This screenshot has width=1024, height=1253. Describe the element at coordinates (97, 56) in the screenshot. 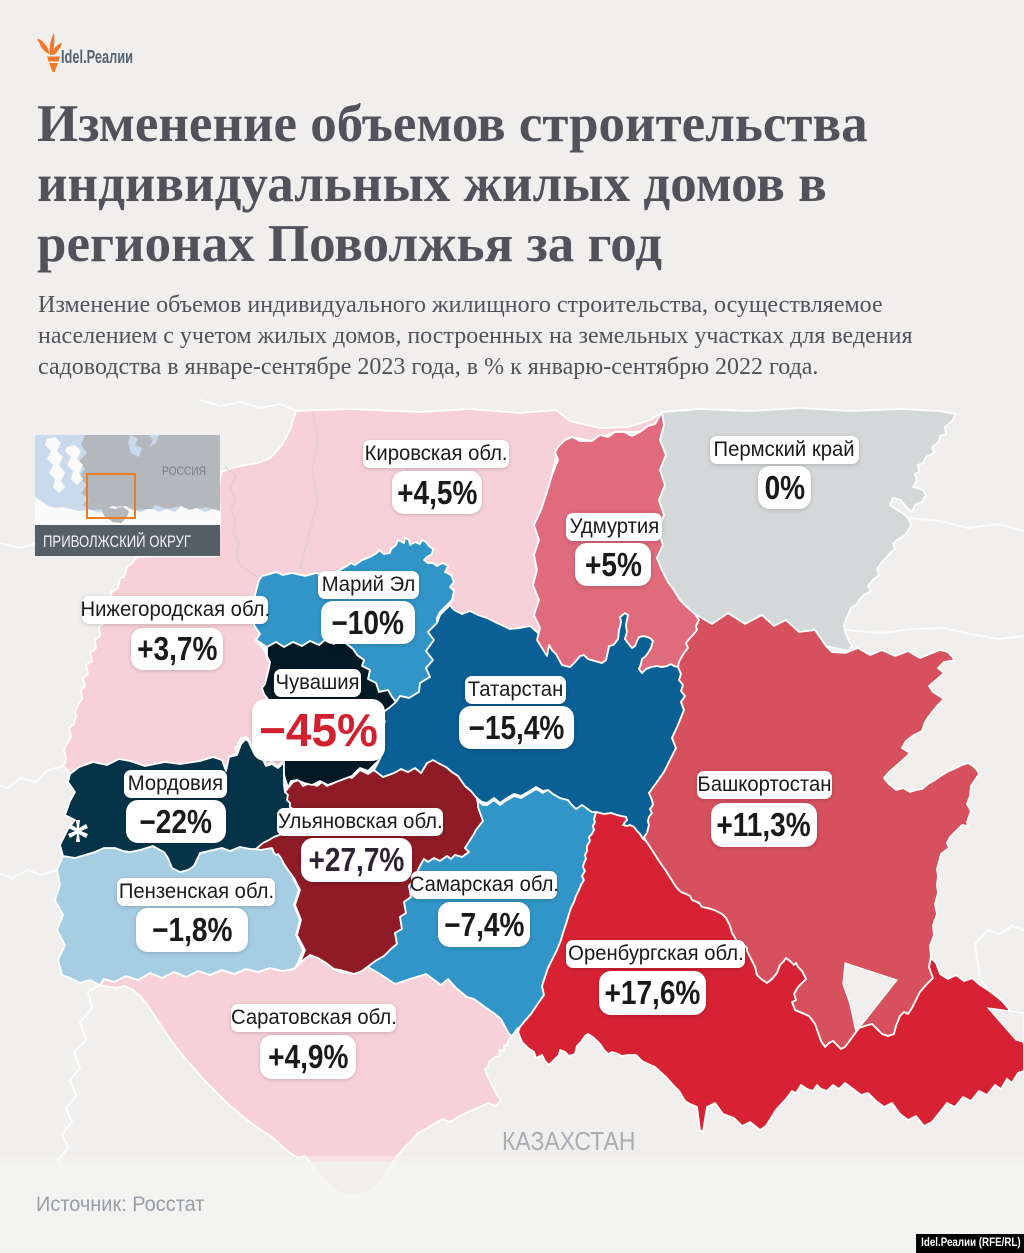

I see `svg-text: Idel.Реалии` at that location.